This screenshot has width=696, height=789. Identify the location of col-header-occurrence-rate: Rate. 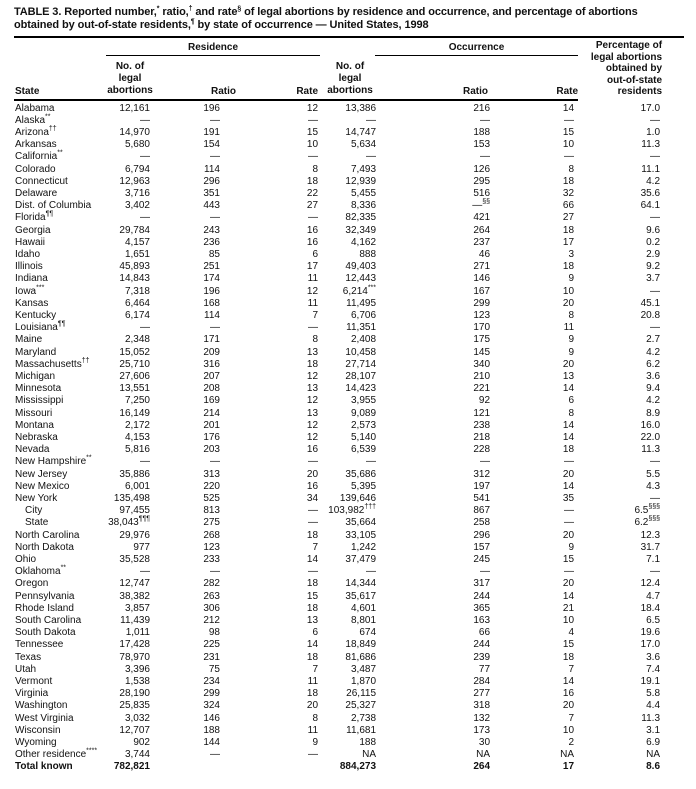
(535, 78).